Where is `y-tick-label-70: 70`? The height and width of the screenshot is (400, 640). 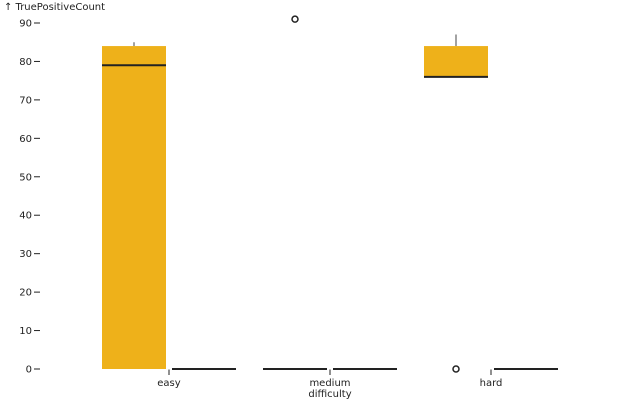 y-tick-label-70: 70 is located at coordinates (25, 100).